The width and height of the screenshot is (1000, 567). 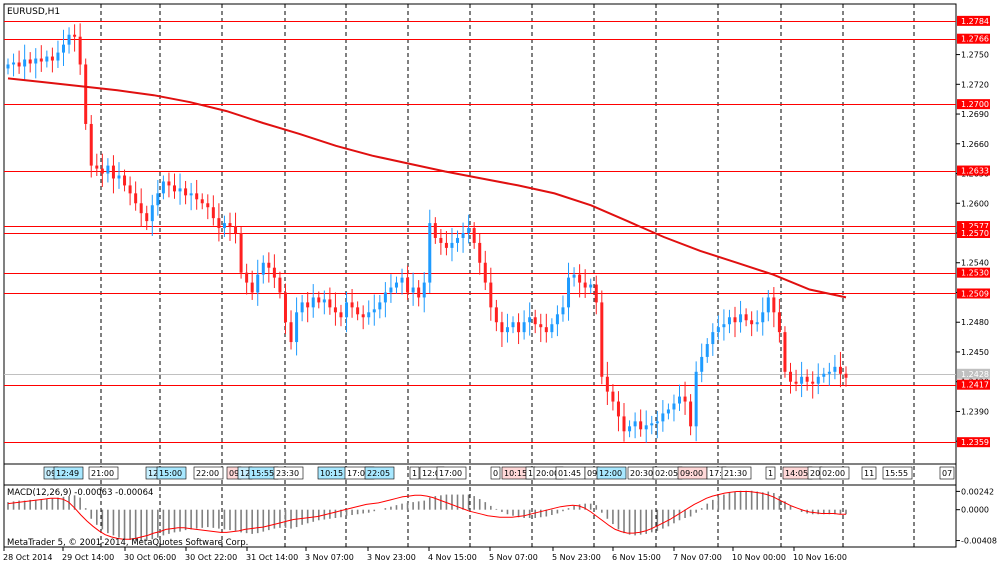 I want to click on x-tick-label: 7 Nov 07:00, so click(x=697, y=557).